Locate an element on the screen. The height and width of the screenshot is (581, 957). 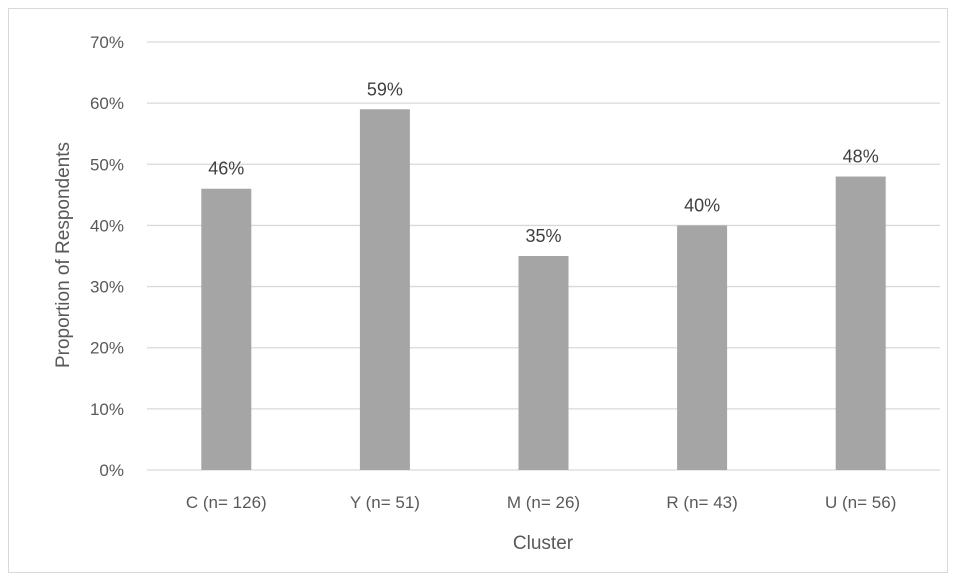
y-tick-label: 20% is located at coordinates (107, 348).